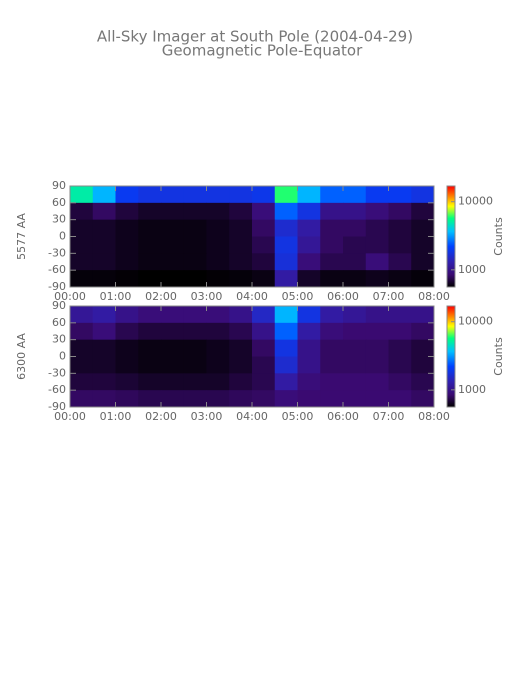  I want to click on y-axis-label: 5577 AA, so click(21, 236).